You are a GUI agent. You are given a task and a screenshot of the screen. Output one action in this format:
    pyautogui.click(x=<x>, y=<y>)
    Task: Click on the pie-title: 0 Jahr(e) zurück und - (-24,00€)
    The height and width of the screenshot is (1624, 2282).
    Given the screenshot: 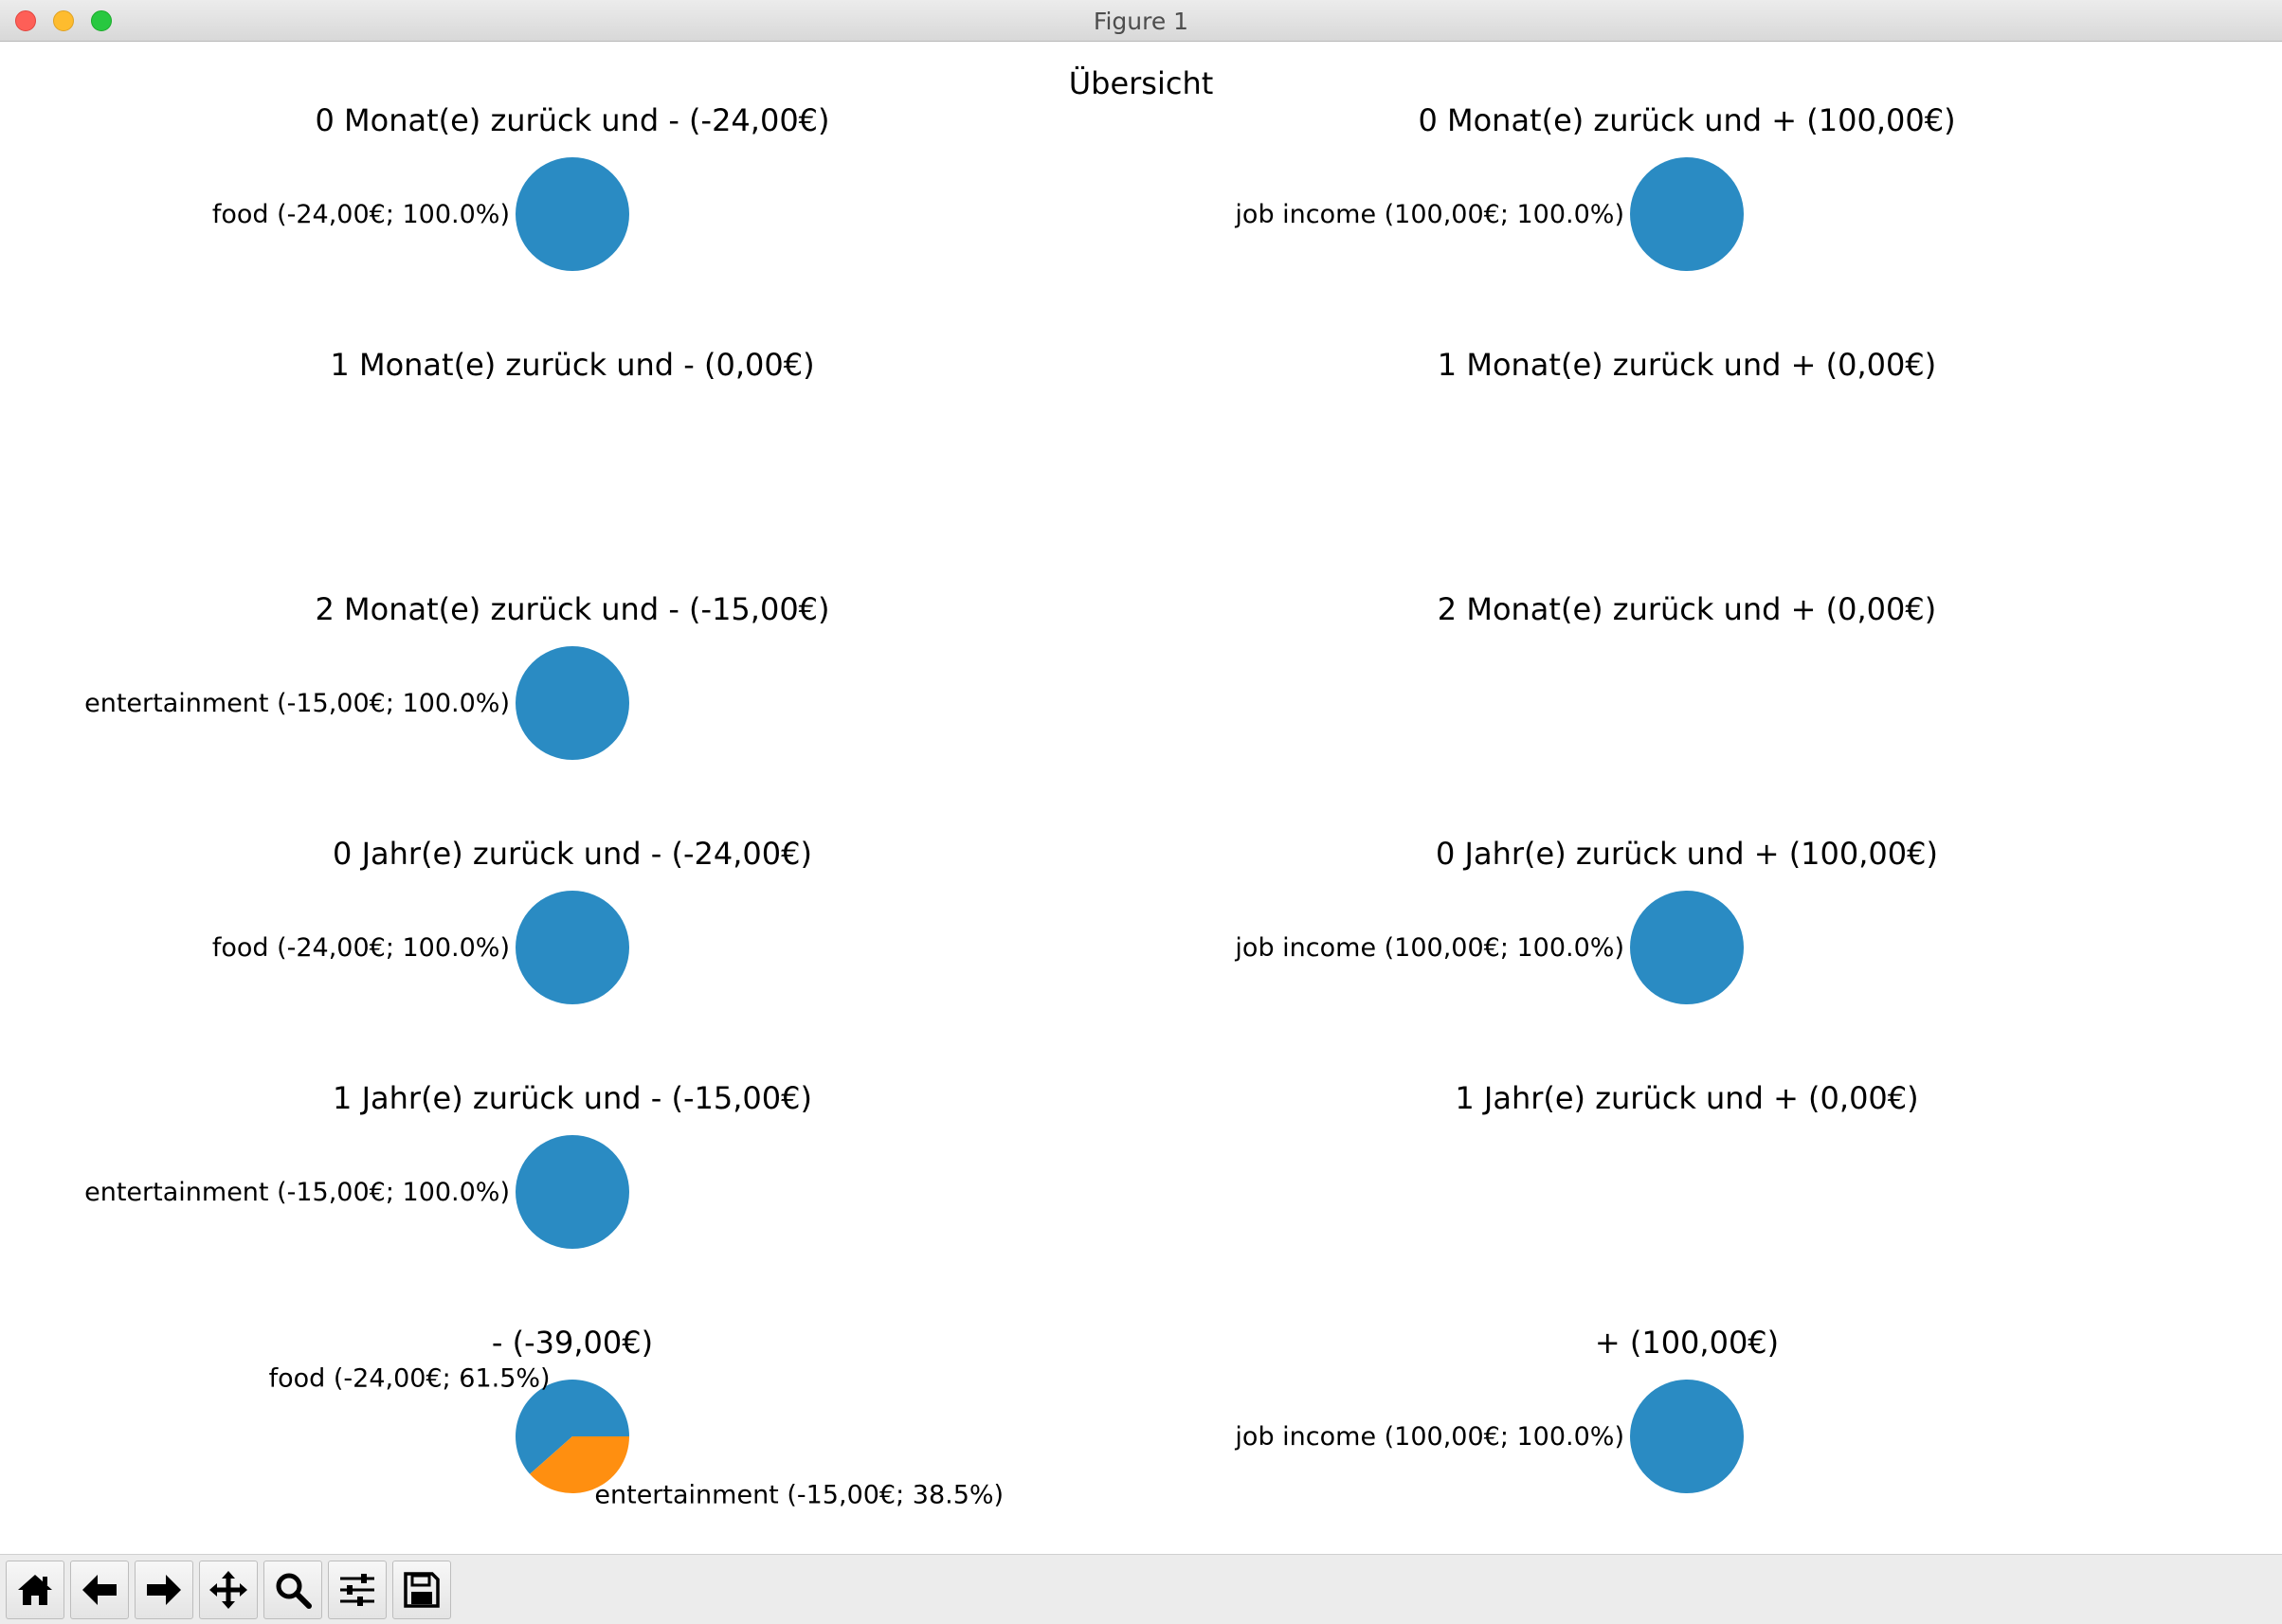 What is the action you would take?
    pyautogui.click(x=572, y=854)
    